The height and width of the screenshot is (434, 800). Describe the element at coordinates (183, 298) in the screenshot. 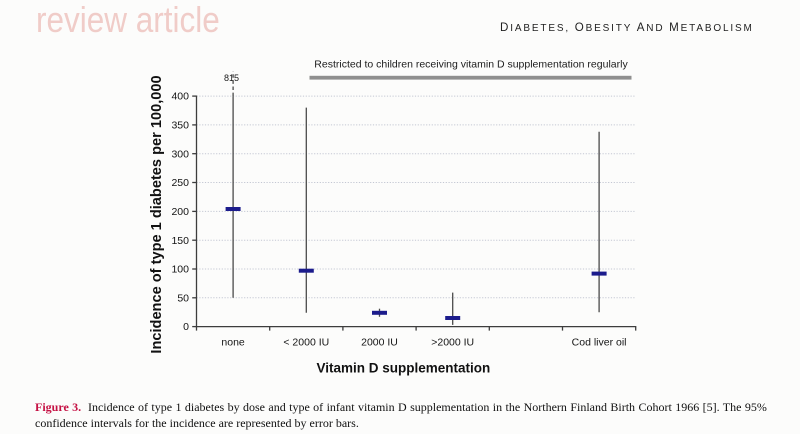

I see `svg-text: 50` at that location.